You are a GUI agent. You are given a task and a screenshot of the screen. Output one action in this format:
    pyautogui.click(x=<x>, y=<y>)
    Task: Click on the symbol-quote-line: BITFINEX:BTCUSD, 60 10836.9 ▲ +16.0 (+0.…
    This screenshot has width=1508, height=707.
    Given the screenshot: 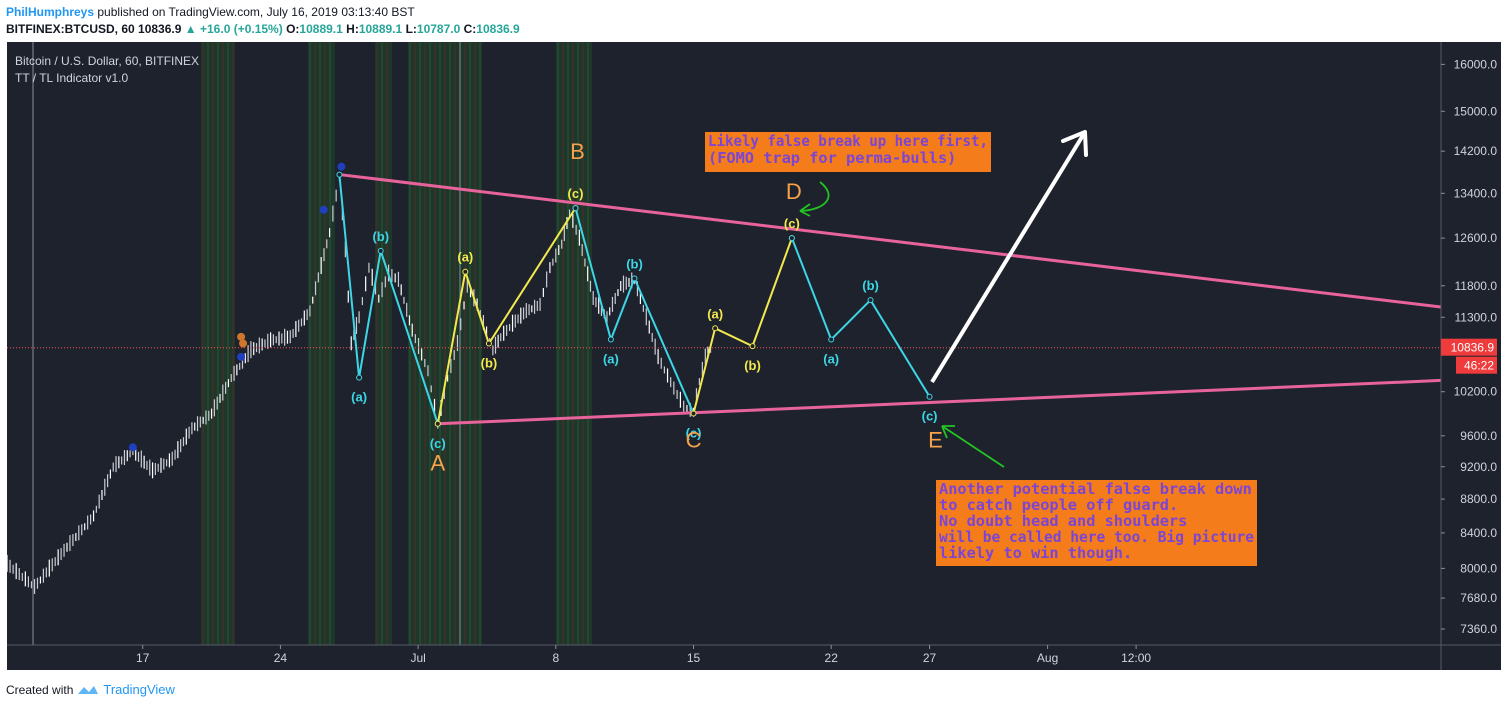 What is the action you would take?
    pyautogui.click(x=263, y=29)
    